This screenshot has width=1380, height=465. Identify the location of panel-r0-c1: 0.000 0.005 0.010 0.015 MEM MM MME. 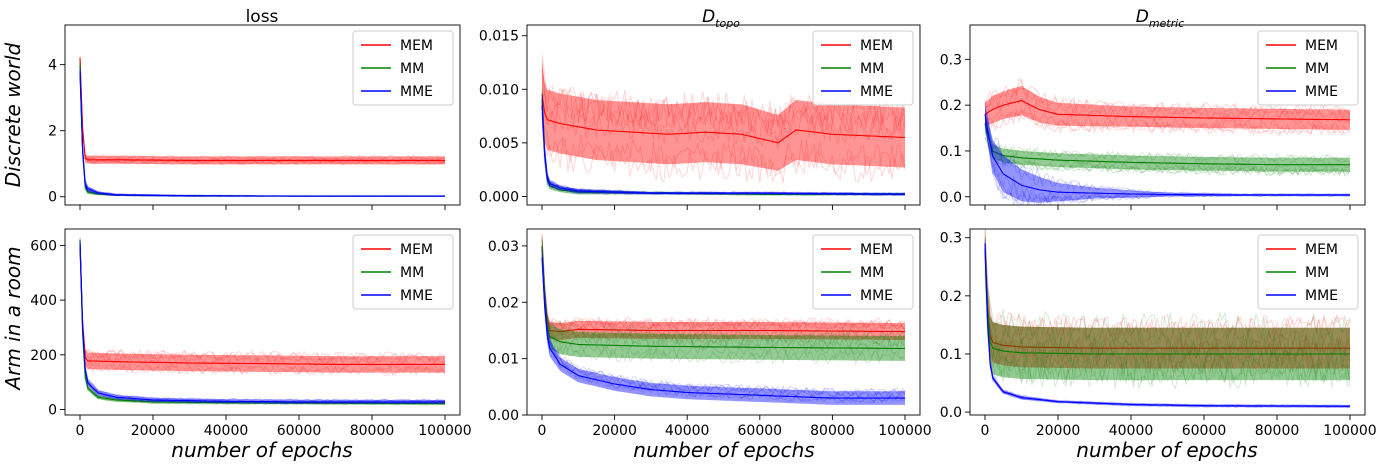
(700, 117).